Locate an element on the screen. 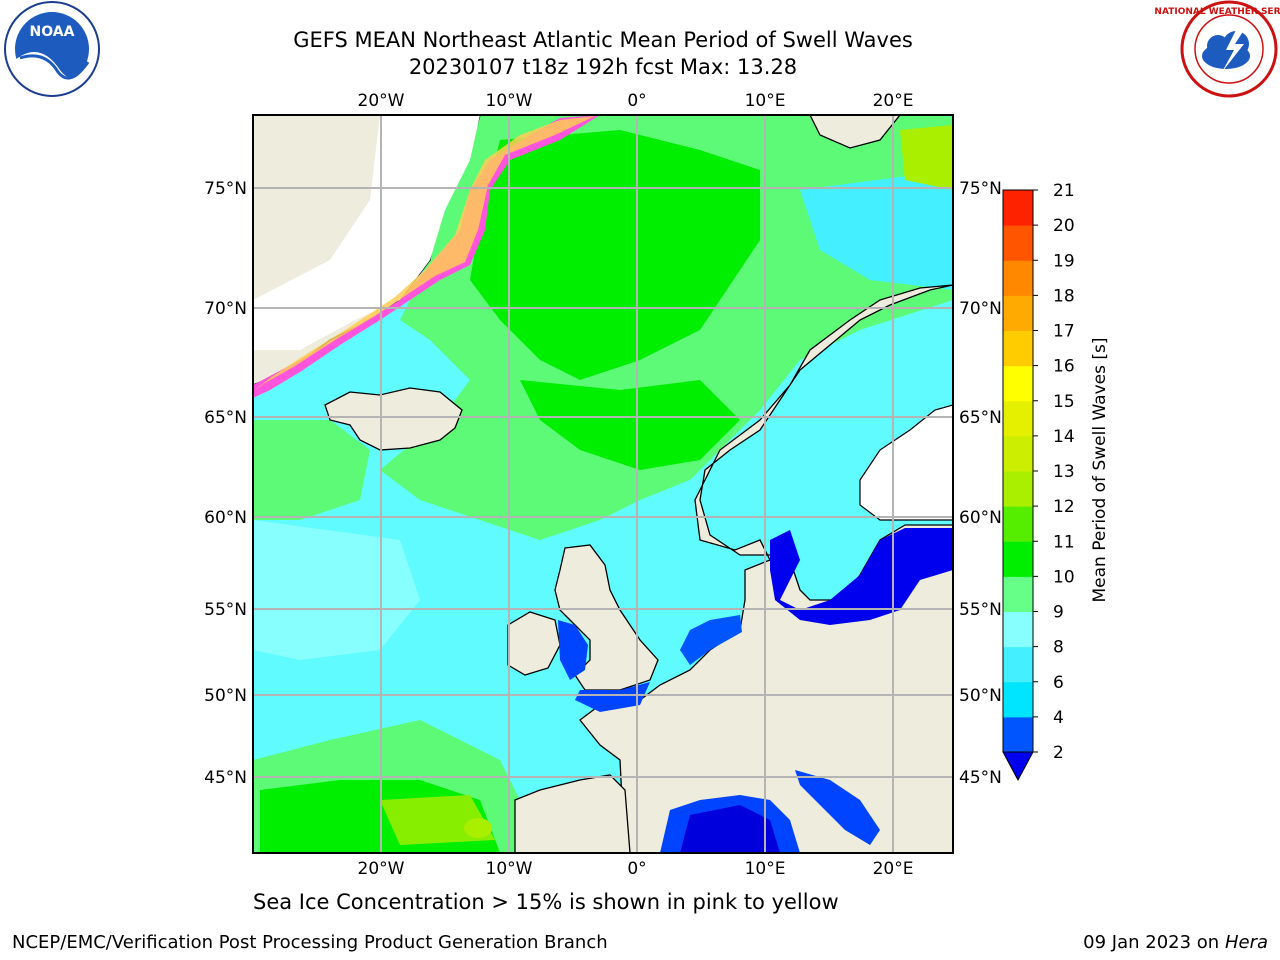  english-channel-field is located at coordinates (612, 697).